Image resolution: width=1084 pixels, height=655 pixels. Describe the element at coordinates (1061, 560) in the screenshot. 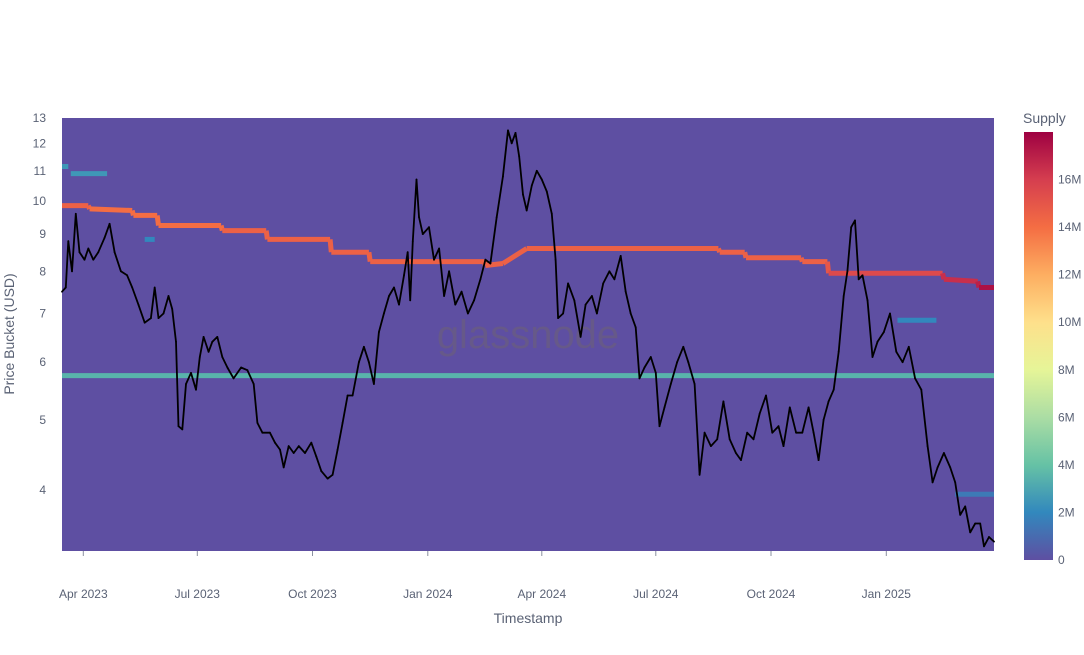

I see `colorbar-tick-label: 0` at that location.